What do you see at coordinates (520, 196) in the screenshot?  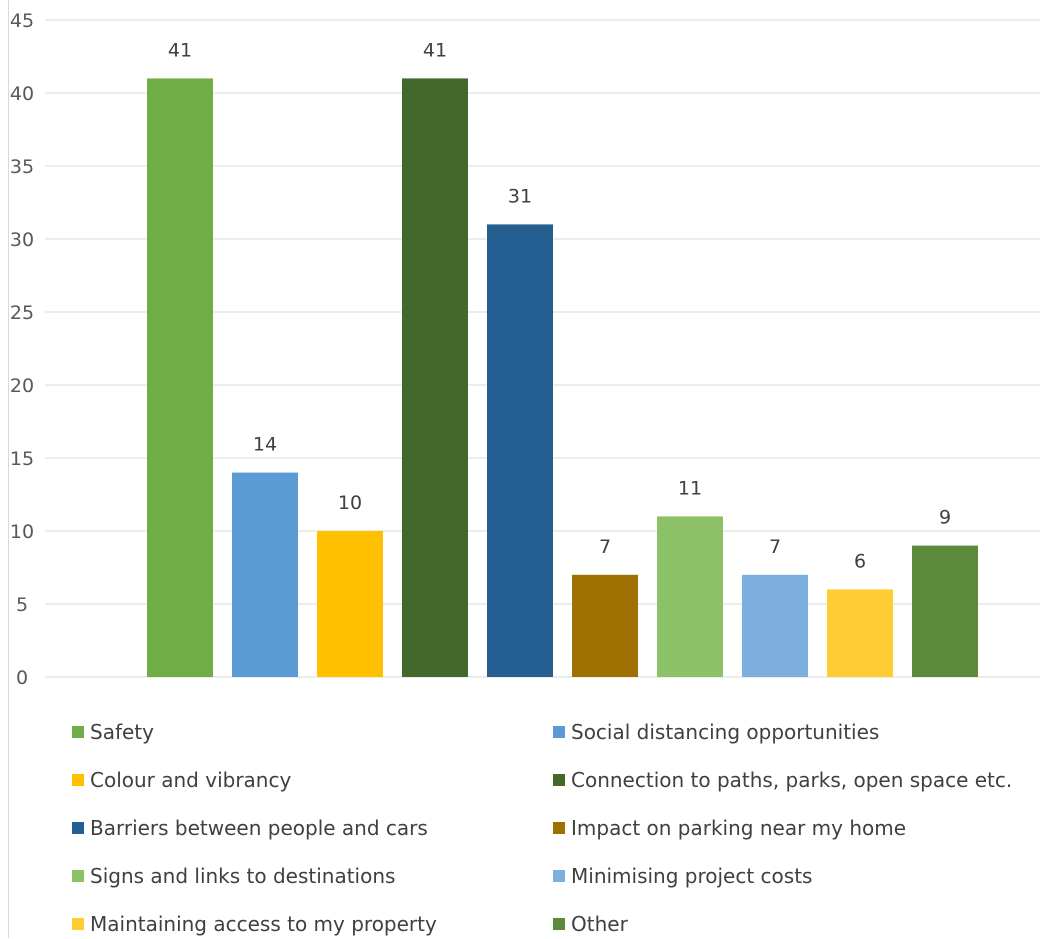 I see `data-label-5: 31` at bounding box center [520, 196].